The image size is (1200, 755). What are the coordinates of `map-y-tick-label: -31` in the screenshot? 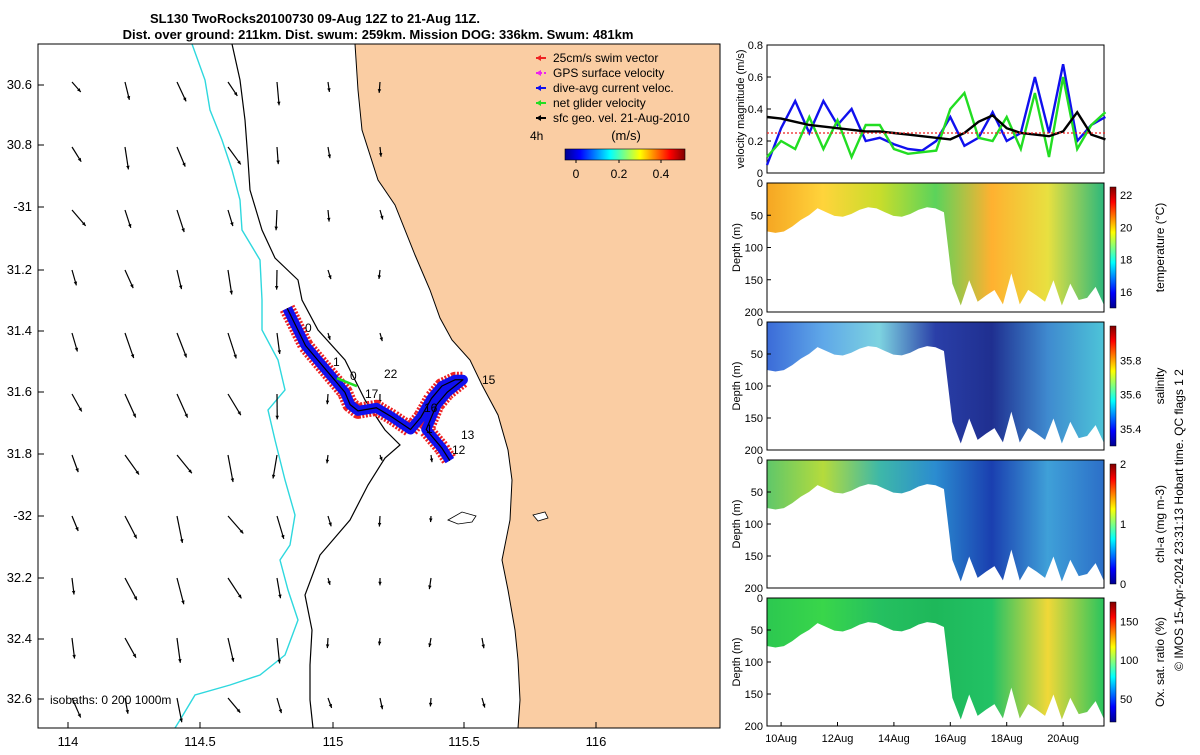 It's located at (22, 206).